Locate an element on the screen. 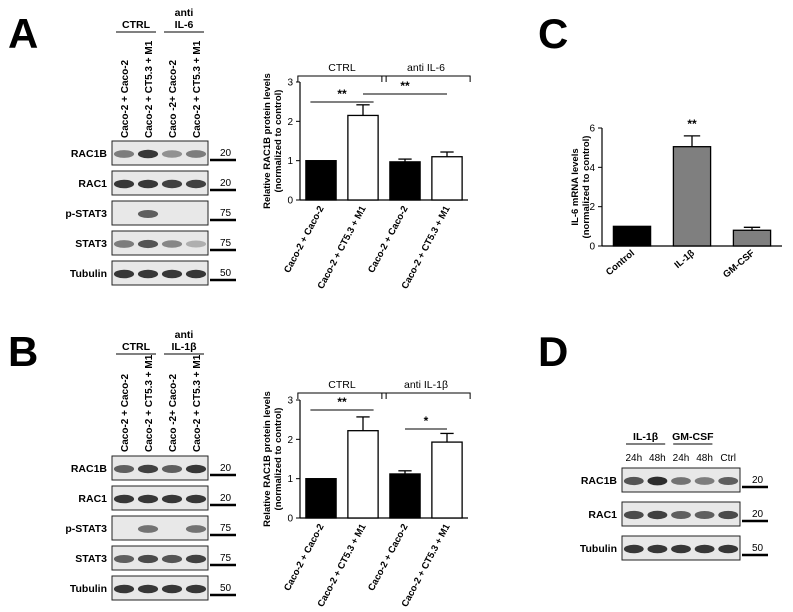 The image size is (793, 612). blot-lane-label: Ctrl is located at coordinates (728, 458).